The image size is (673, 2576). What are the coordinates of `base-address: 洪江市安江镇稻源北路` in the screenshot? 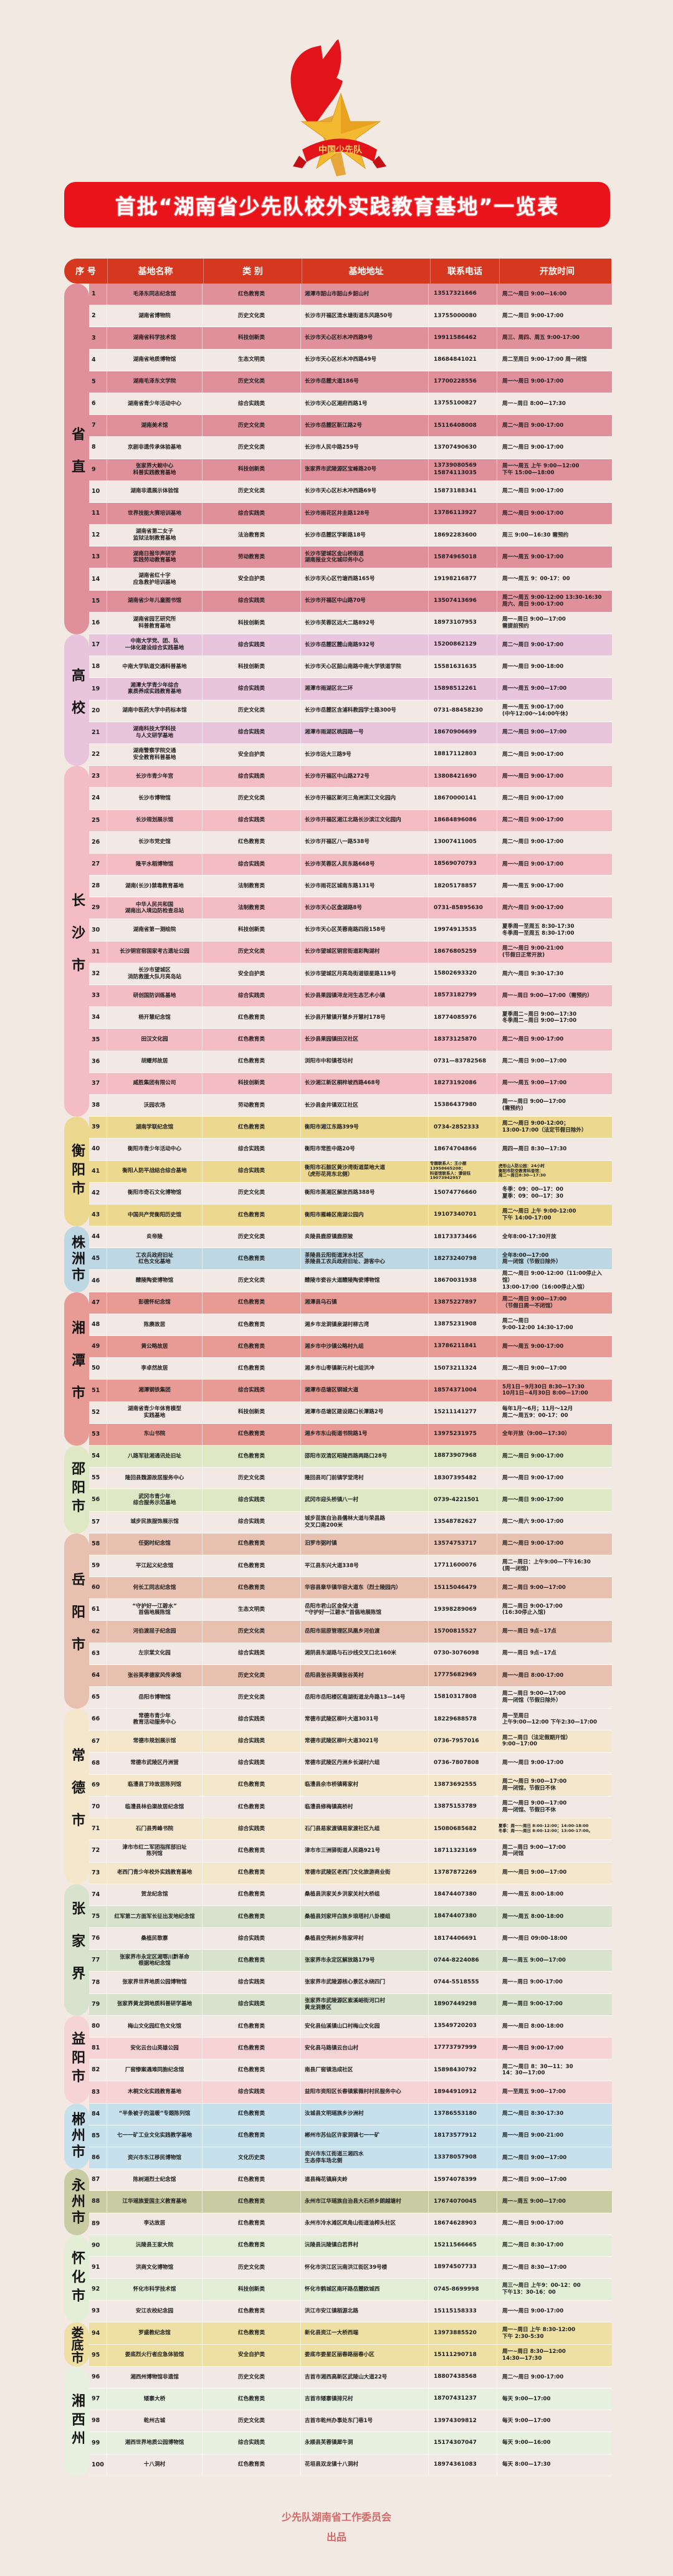 It's located at (365, 2311).